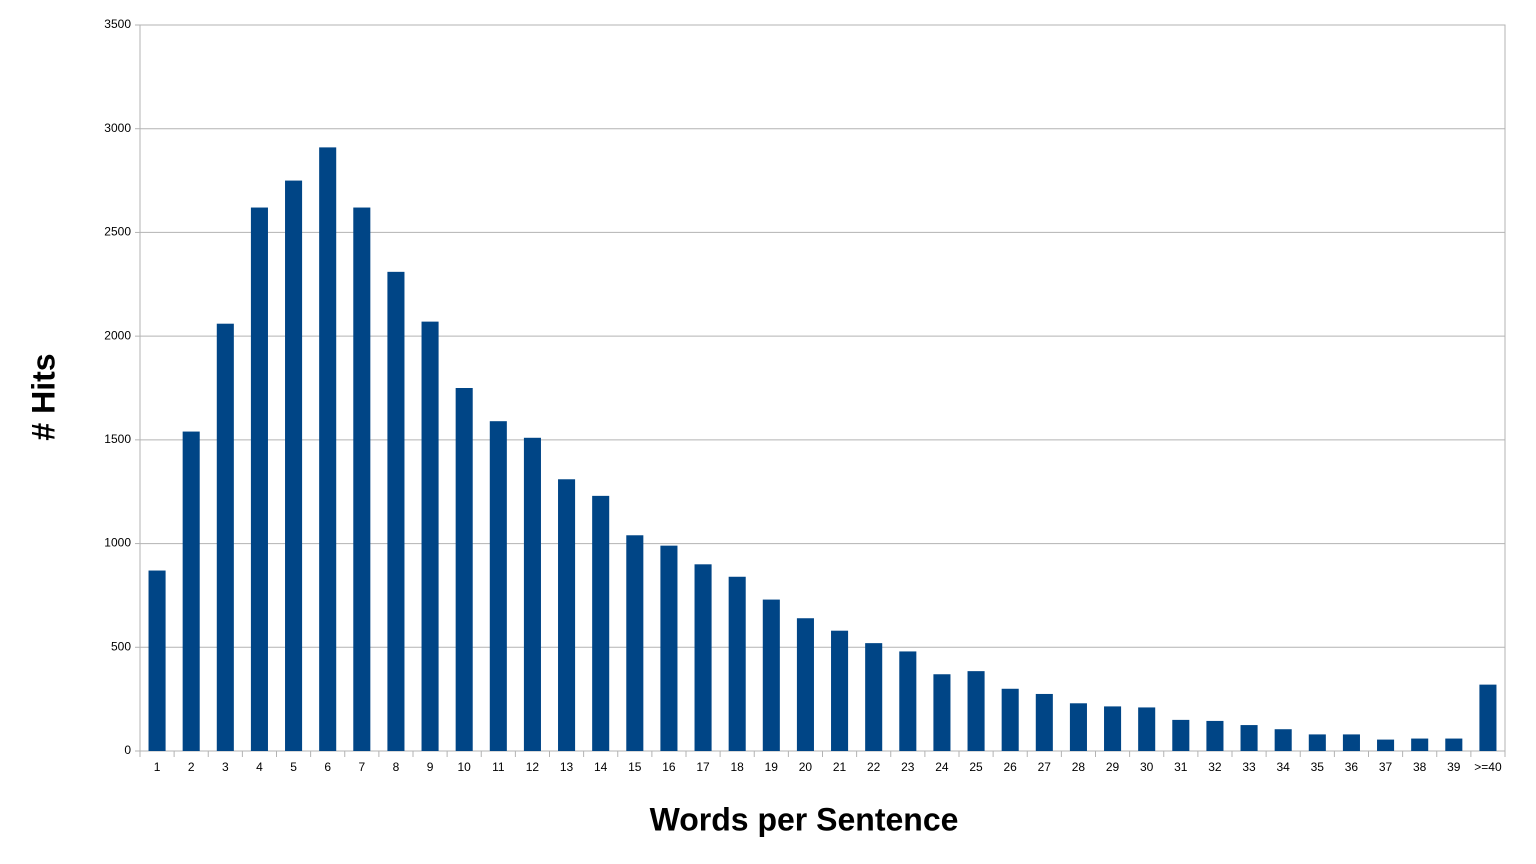  What do you see at coordinates (396, 767) in the screenshot?
I see `x-tick-label: 8` at bounding box center [396, 767].